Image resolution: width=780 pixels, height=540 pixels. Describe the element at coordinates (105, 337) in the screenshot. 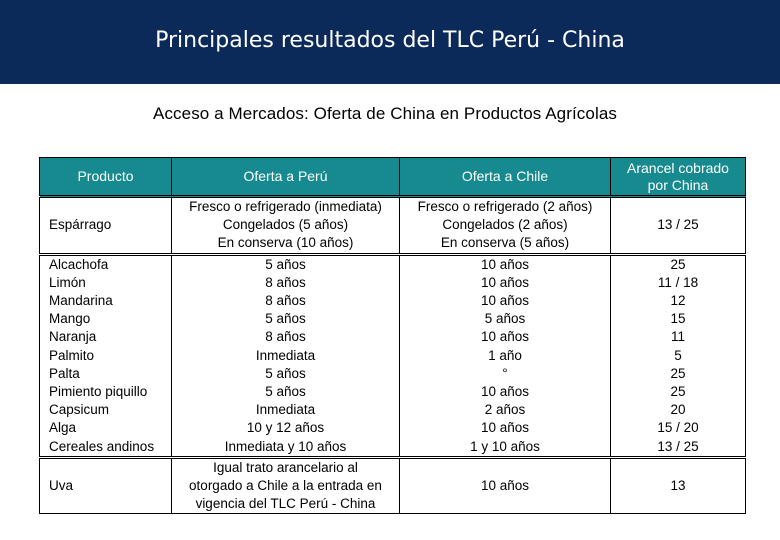

I see `cell-producto: Naranja` at that location.